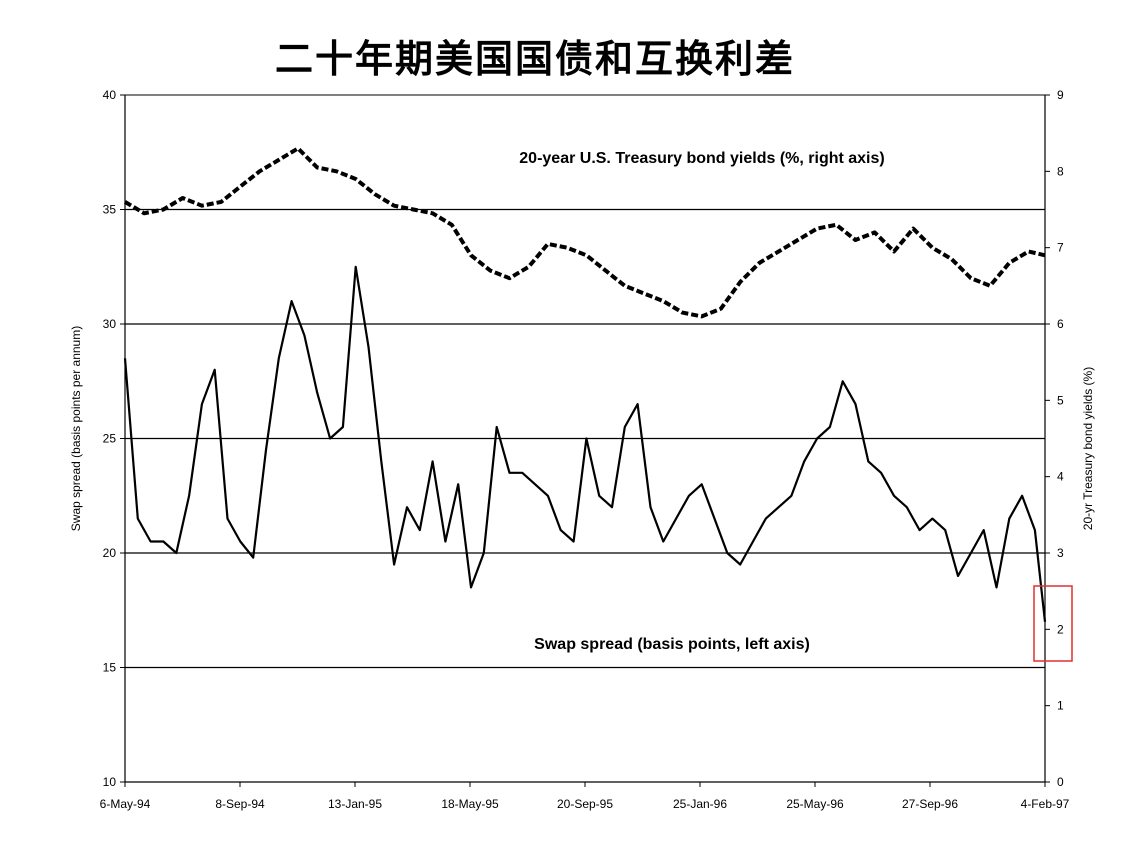  I want to click on x-tick-label: 13-Jan-95, so click(355, 804).